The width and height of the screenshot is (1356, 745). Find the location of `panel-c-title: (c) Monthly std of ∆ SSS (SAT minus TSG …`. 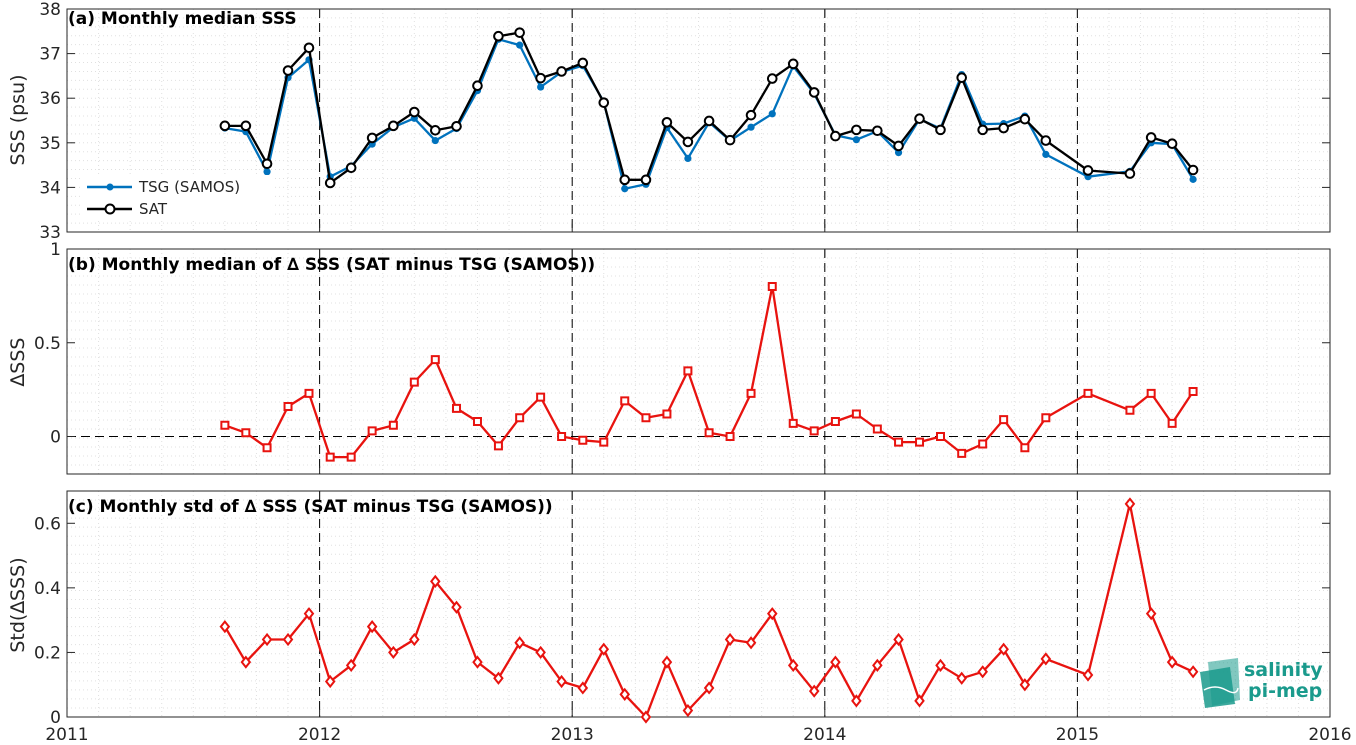

panel-c-title: (c) Monthly std of ∆ SSS (SAT minus TSG … is located at coordinates (310, 507).